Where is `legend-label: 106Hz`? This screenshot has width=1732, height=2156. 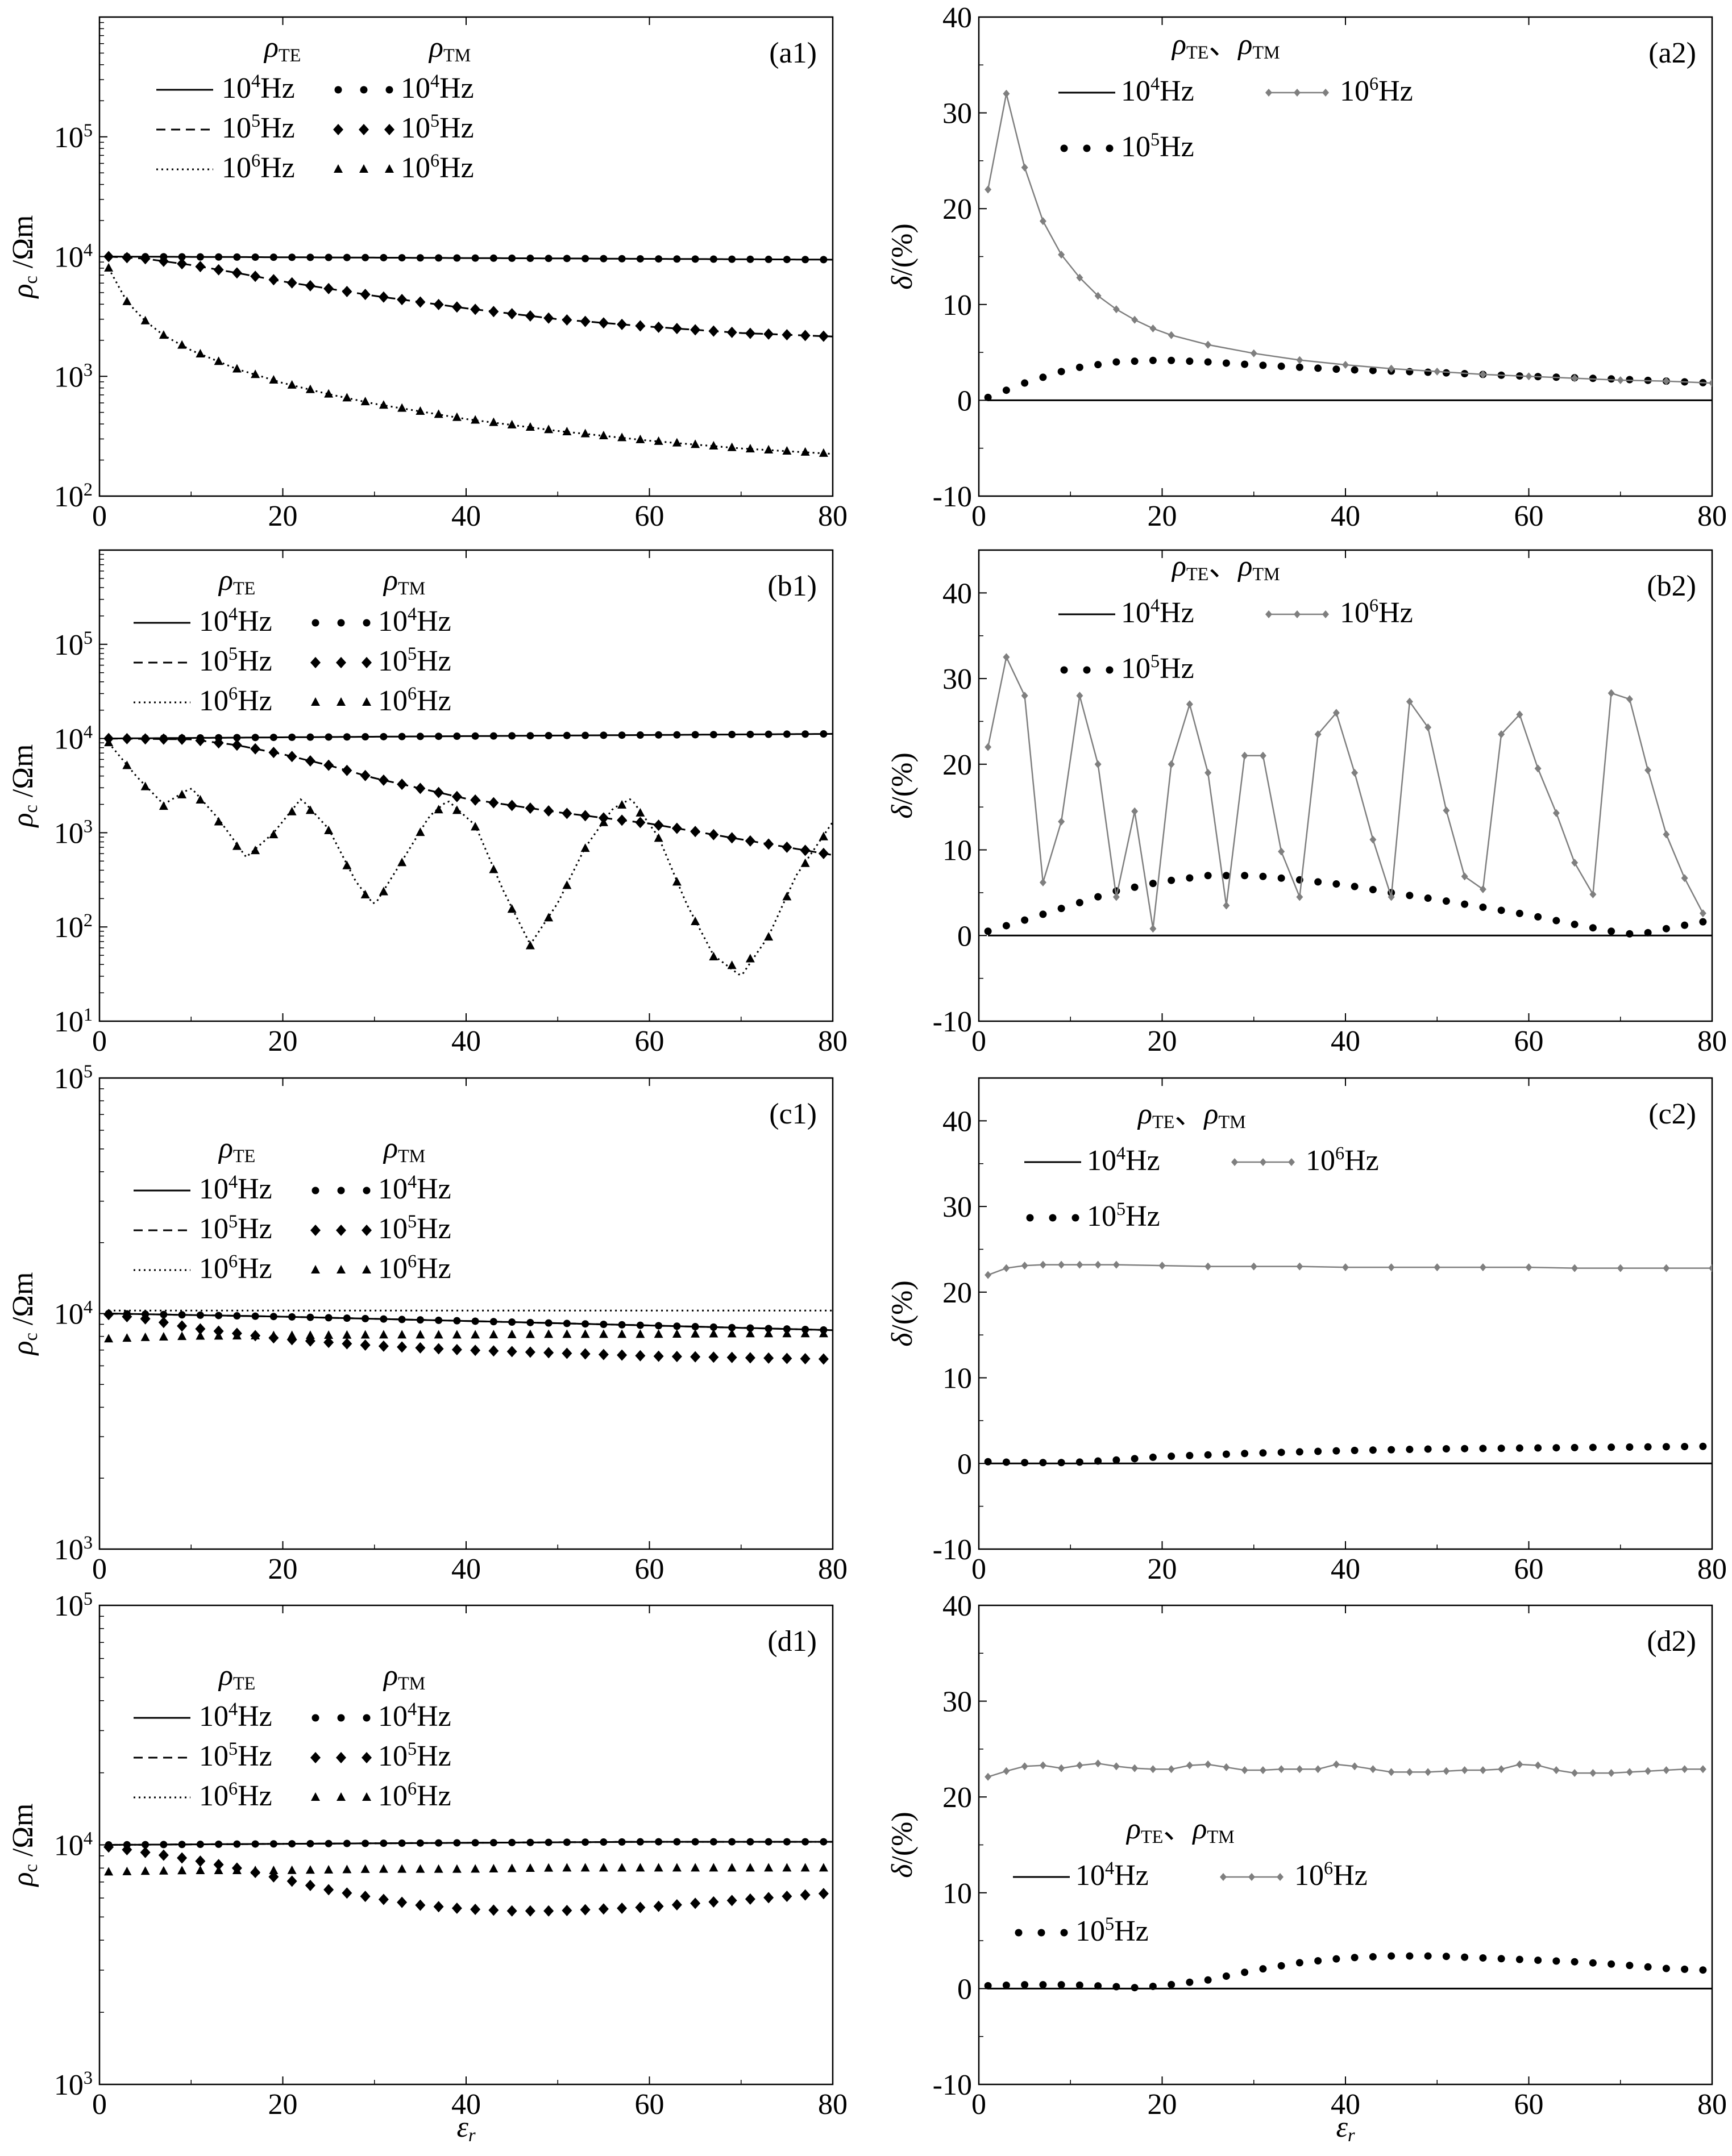 legend-label: 106Hz is located at coordinates (235, 700).